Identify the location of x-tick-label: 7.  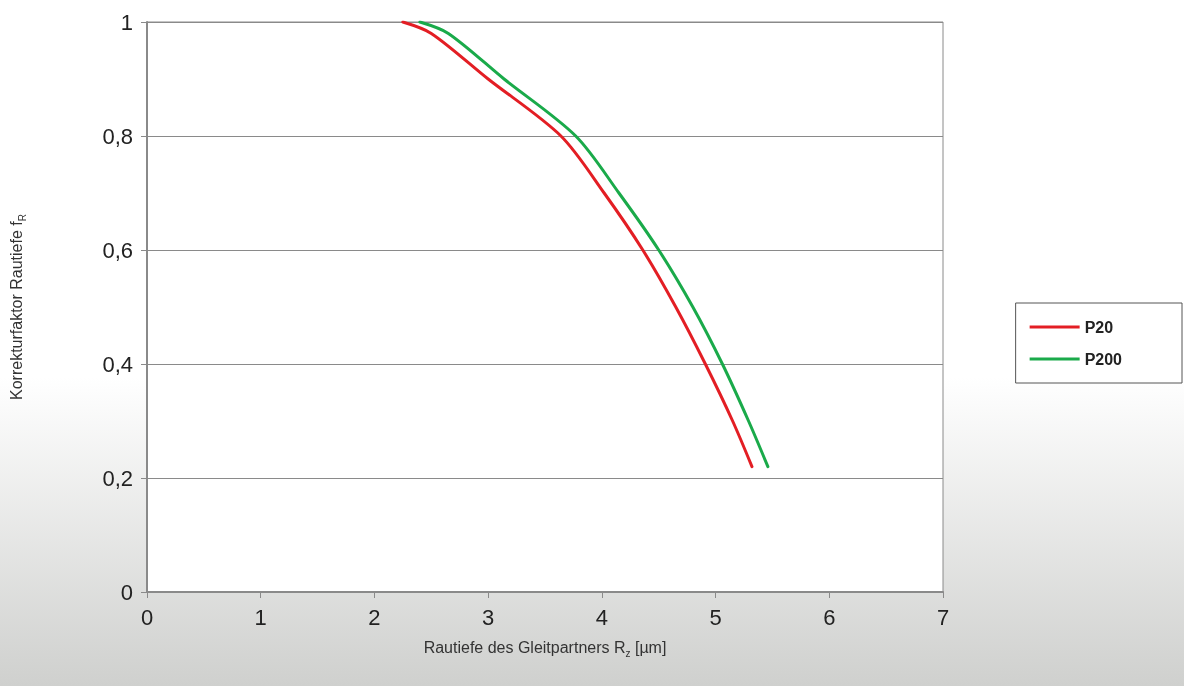
(943, 617).